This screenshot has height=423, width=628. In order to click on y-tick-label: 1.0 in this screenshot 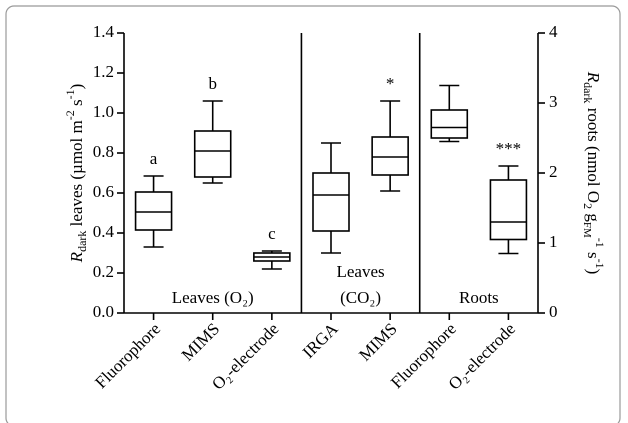, I will do `click(103, 111)`.